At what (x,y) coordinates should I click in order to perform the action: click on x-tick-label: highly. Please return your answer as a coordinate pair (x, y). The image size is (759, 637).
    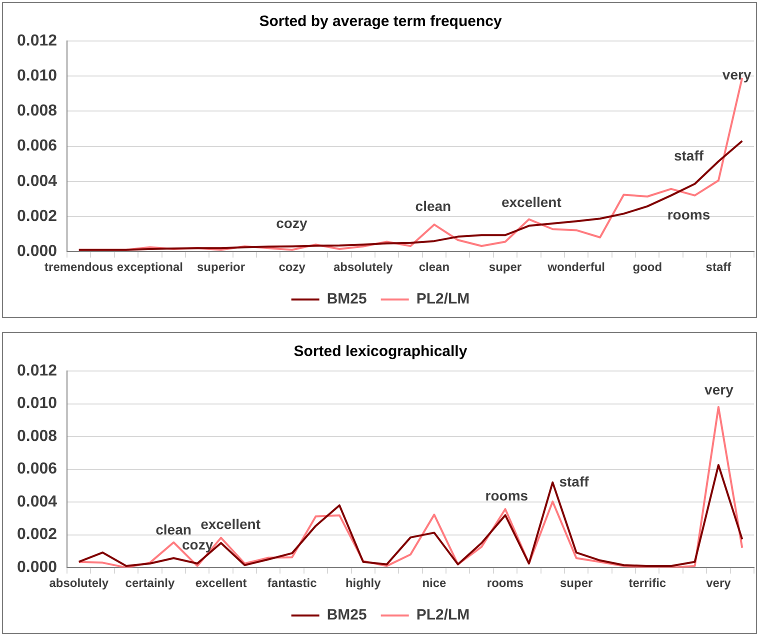
    Looking at the image, I should click on (363, 583).